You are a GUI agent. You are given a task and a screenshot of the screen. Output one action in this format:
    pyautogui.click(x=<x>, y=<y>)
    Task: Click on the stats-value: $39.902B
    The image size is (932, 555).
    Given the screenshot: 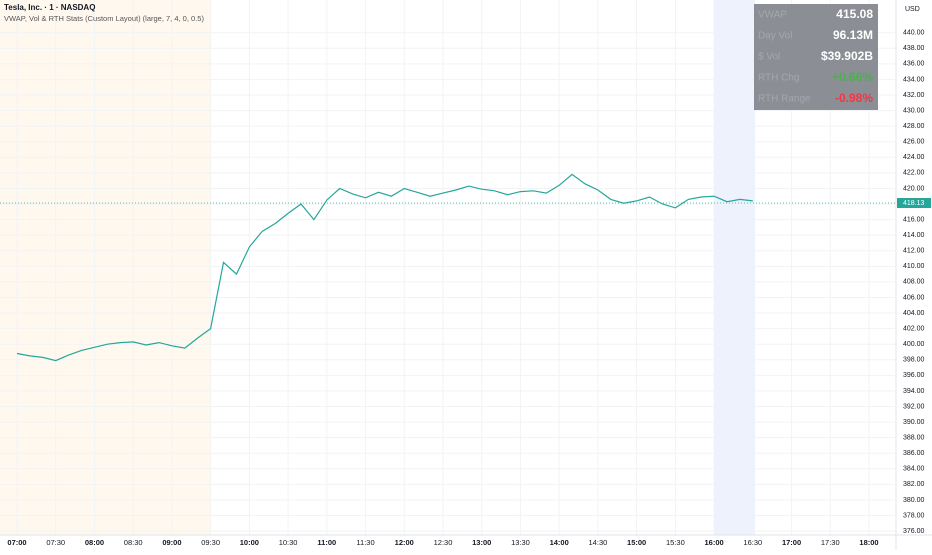 What is the action you would take?
    pyautogui.click(x=847, y=56)
    